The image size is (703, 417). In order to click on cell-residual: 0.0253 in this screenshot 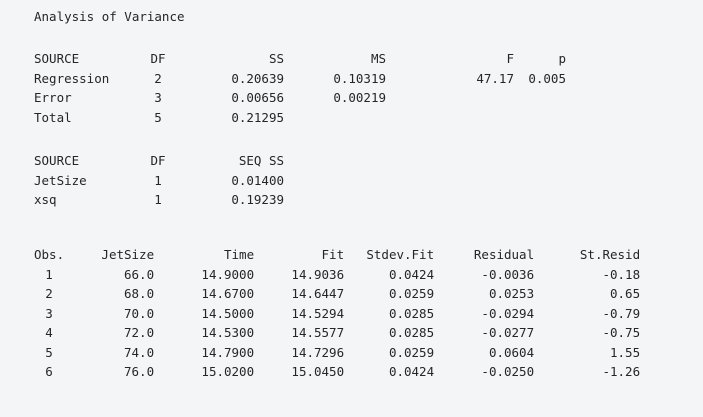, I will do `click(511, 293)`.